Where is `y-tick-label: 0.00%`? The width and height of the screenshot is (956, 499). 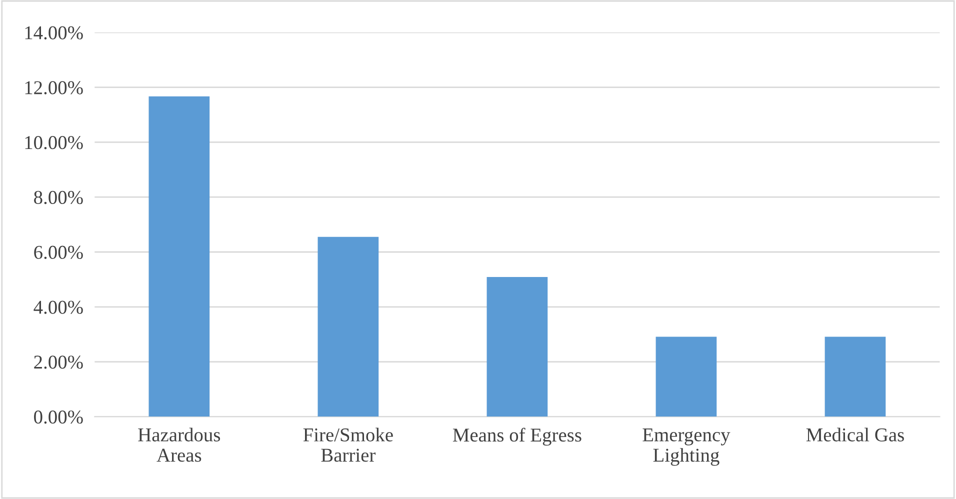 y-tick-label: 0.00% is located at coordinates (58, 417).